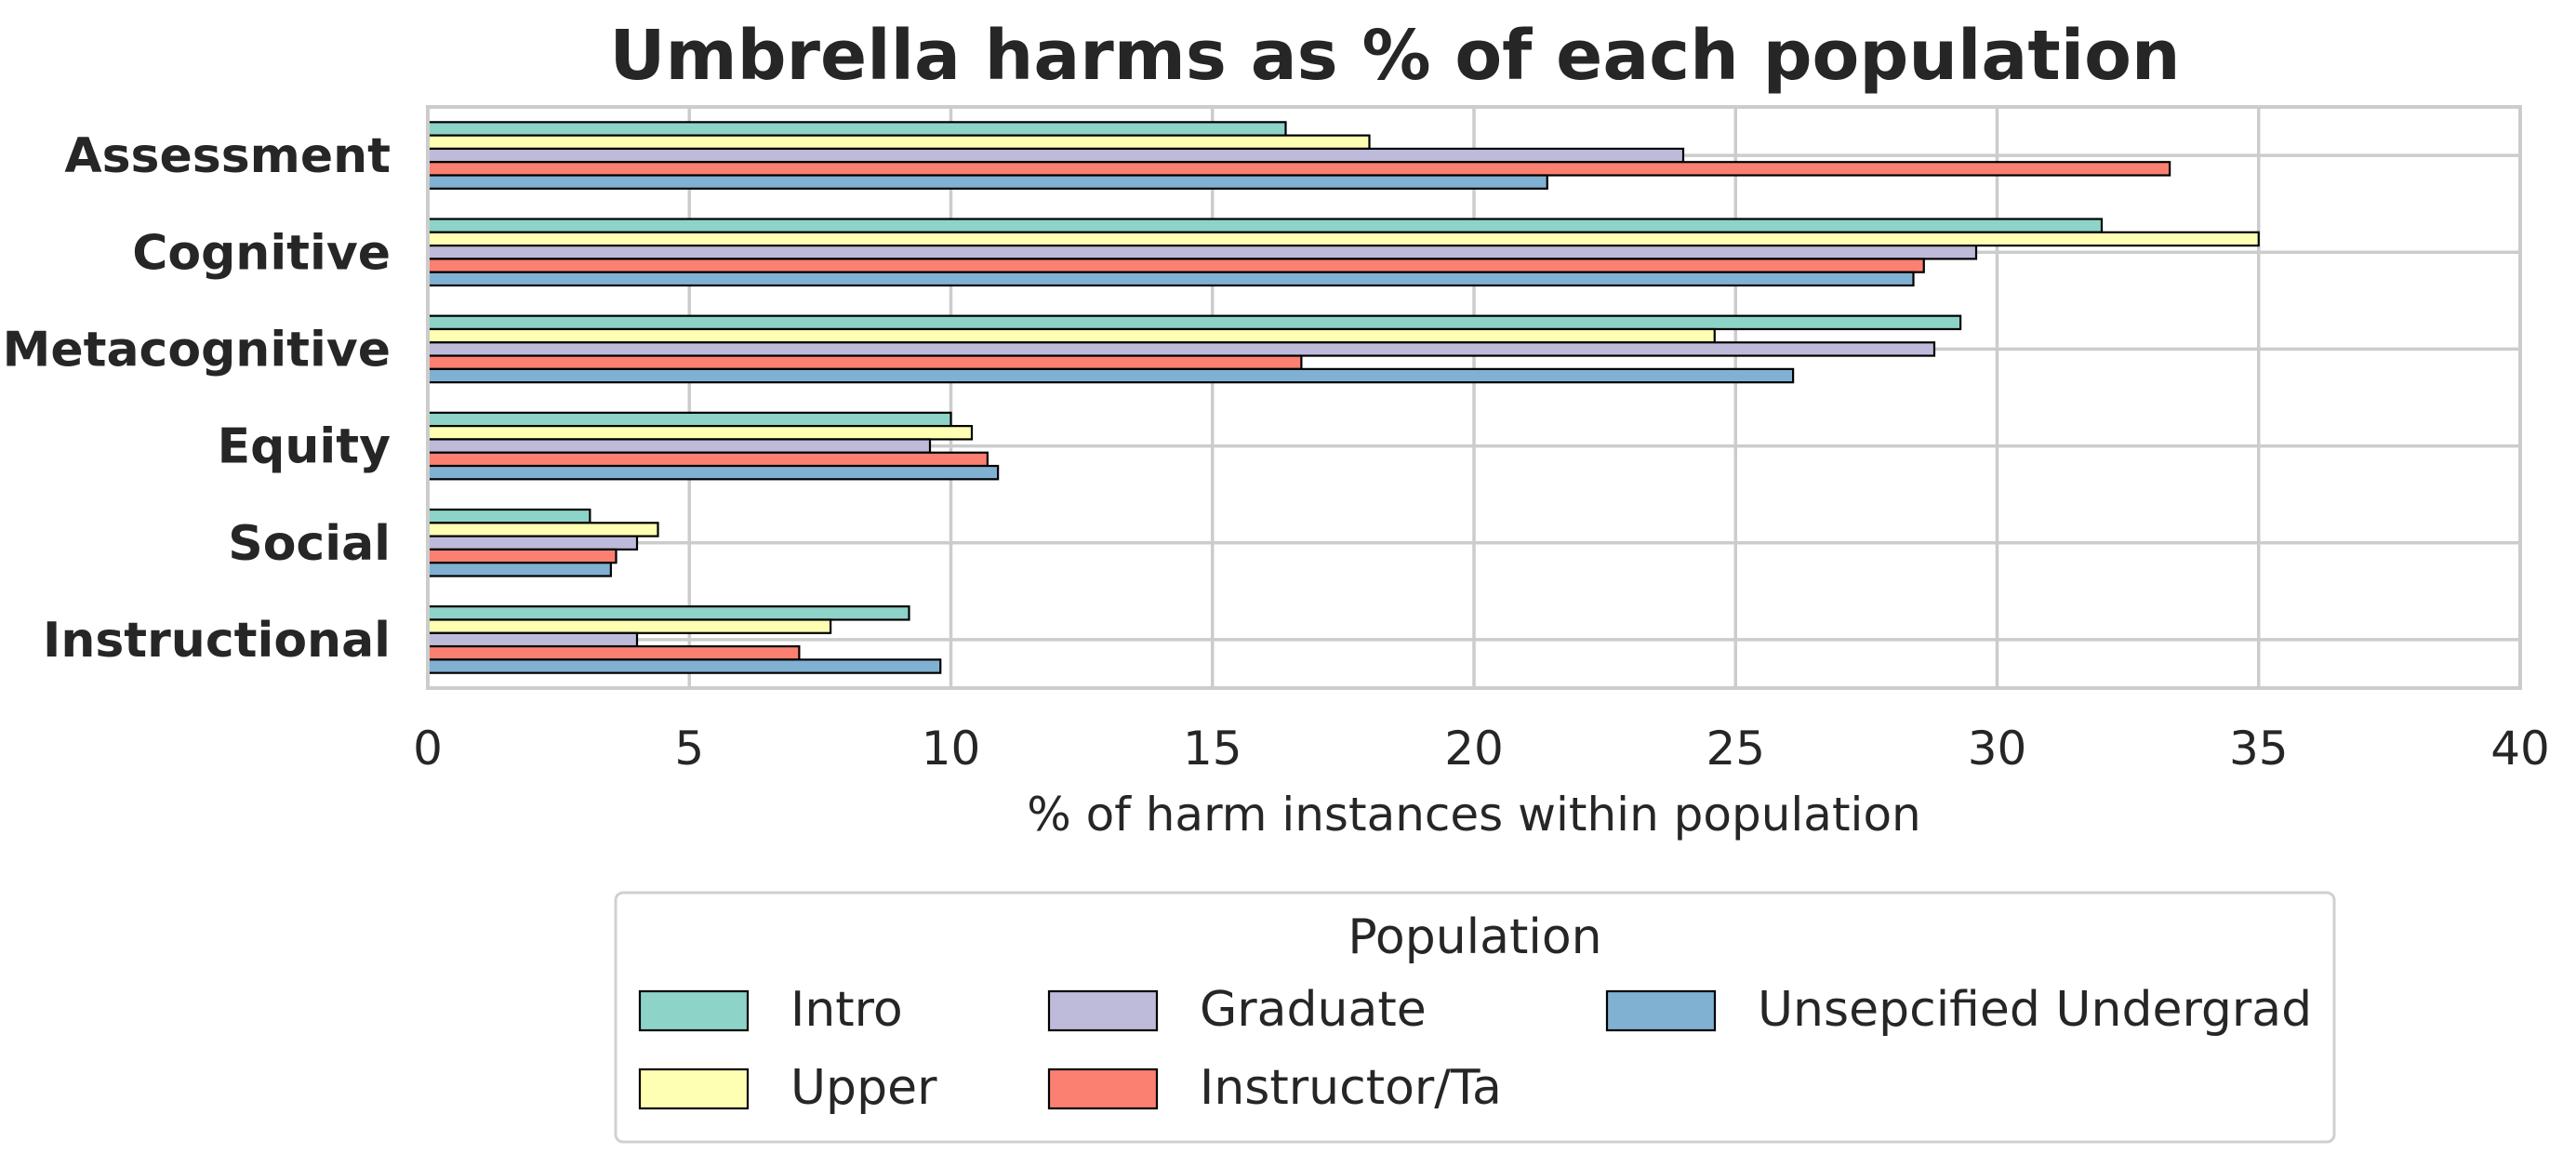  I want to click on bar-metacognitive-graduate, so click(1181, 349).